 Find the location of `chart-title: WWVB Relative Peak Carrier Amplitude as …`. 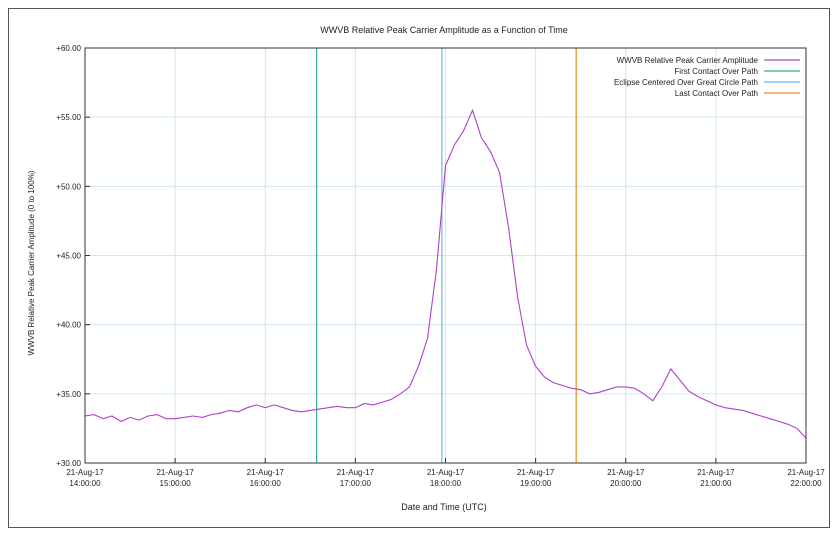

chart-title: WWVB Relative Peak Carrier Amplitude as … is located at coordinates (444, 30).